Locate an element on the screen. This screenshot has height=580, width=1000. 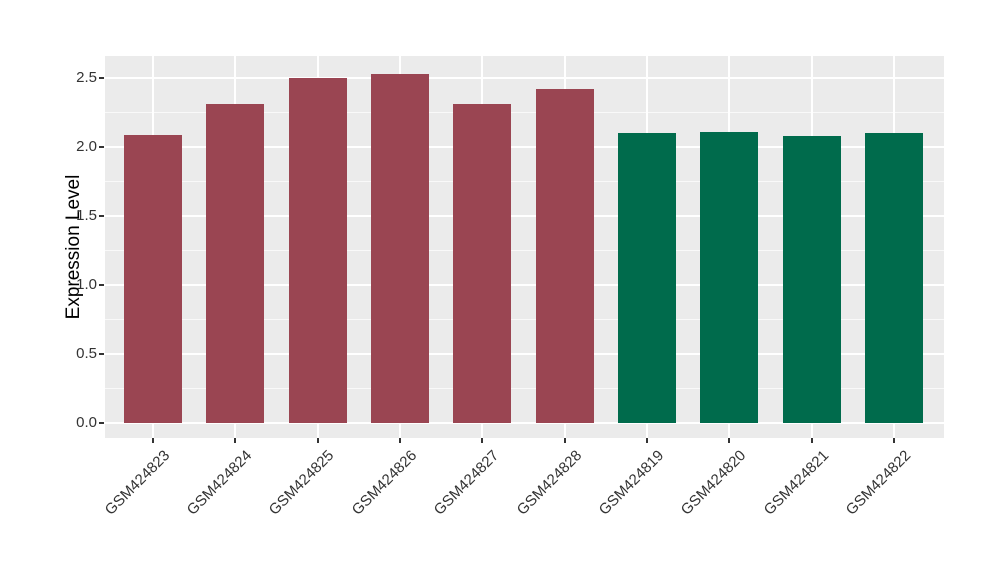
y-axis-title: Expression Level is located at coordinates (73, 247).